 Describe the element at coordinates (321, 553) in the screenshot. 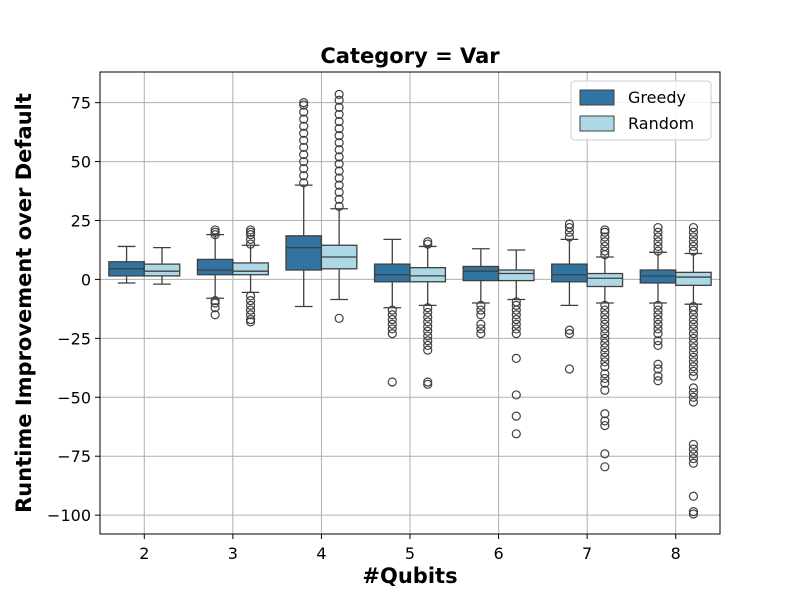

I see `x-tick-label: 4` at that location.